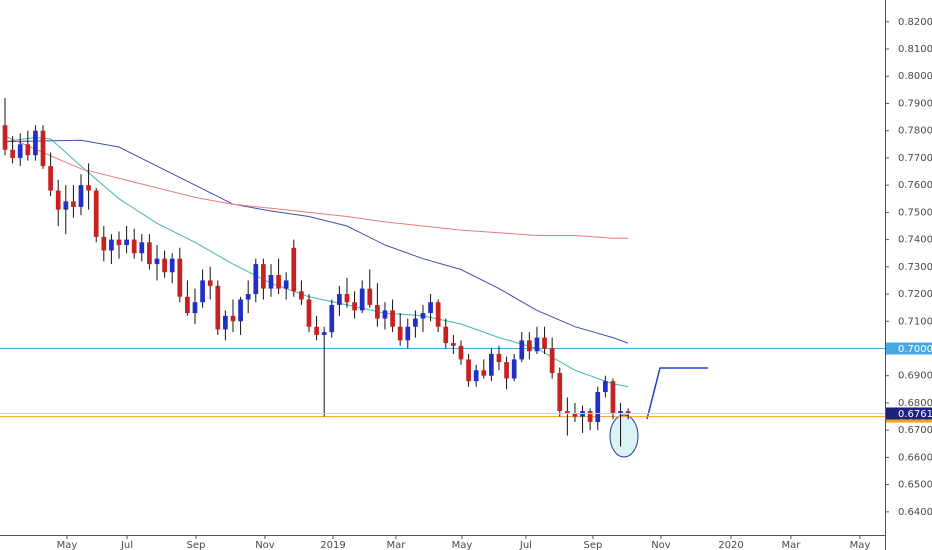 This screenshot has width=932, height=550. What do you see at coordinates (624, 436) in the screenshot?
I see `highlight-ellipse` at bounding box center [624, 436].